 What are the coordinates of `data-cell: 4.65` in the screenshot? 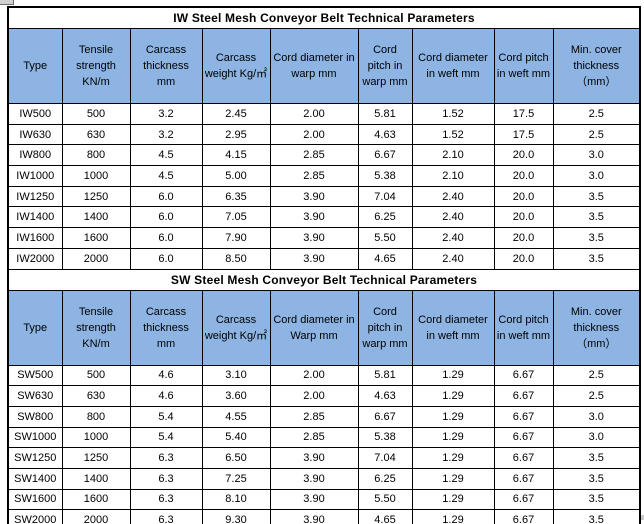 It's located at (385, 516).